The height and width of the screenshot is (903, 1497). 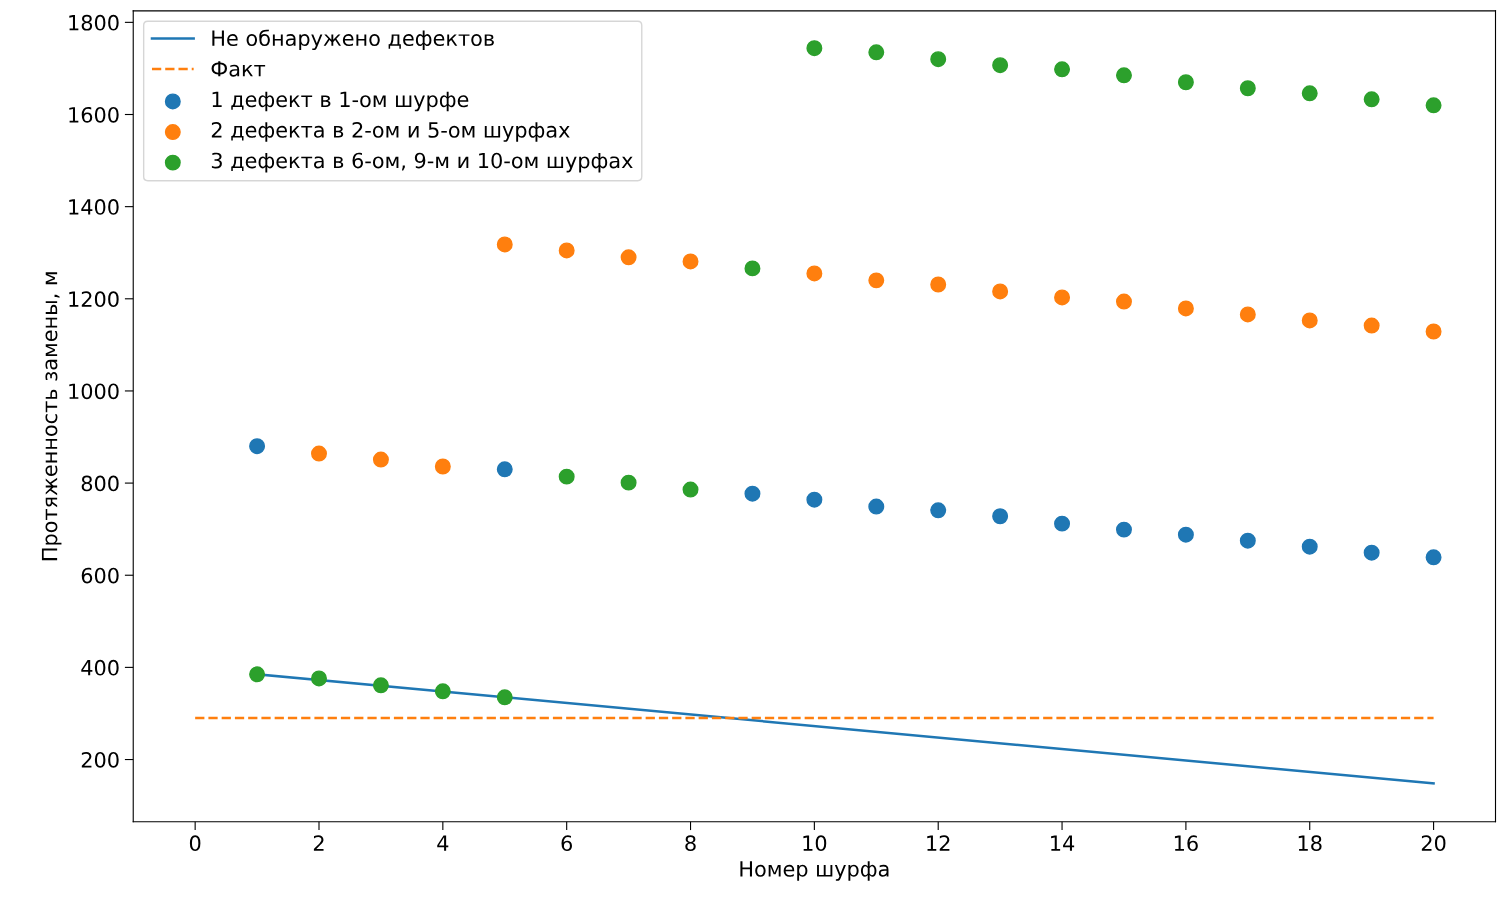 What do you see at coordinates (353, 40) in the screenshot?
I see `legend-label: Не обнаружено дефектов` at bounding box center [353, 40].